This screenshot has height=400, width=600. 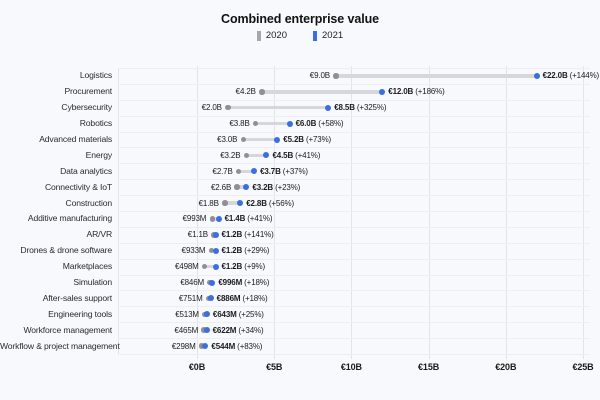 What do you see at coordinates (235, 219) in the screenshot?
I see `value-2021-amount: €1.4B` at bounding box center [235, 219].